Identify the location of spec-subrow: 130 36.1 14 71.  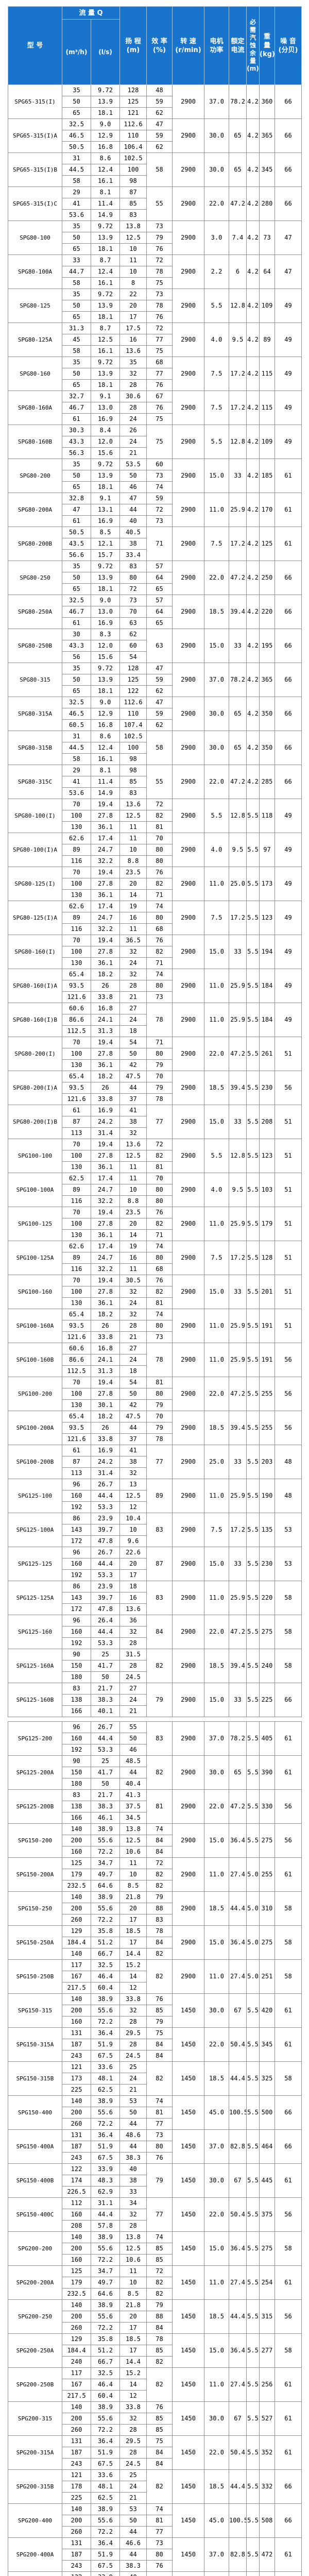
(155, 1235).